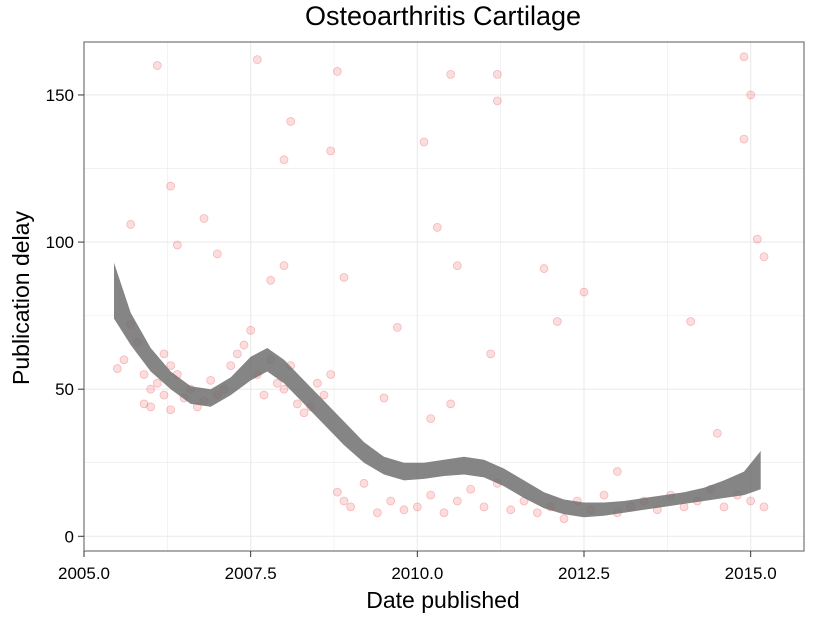  I want to click on x-tick-label: 2012.5, so click(584, 573).